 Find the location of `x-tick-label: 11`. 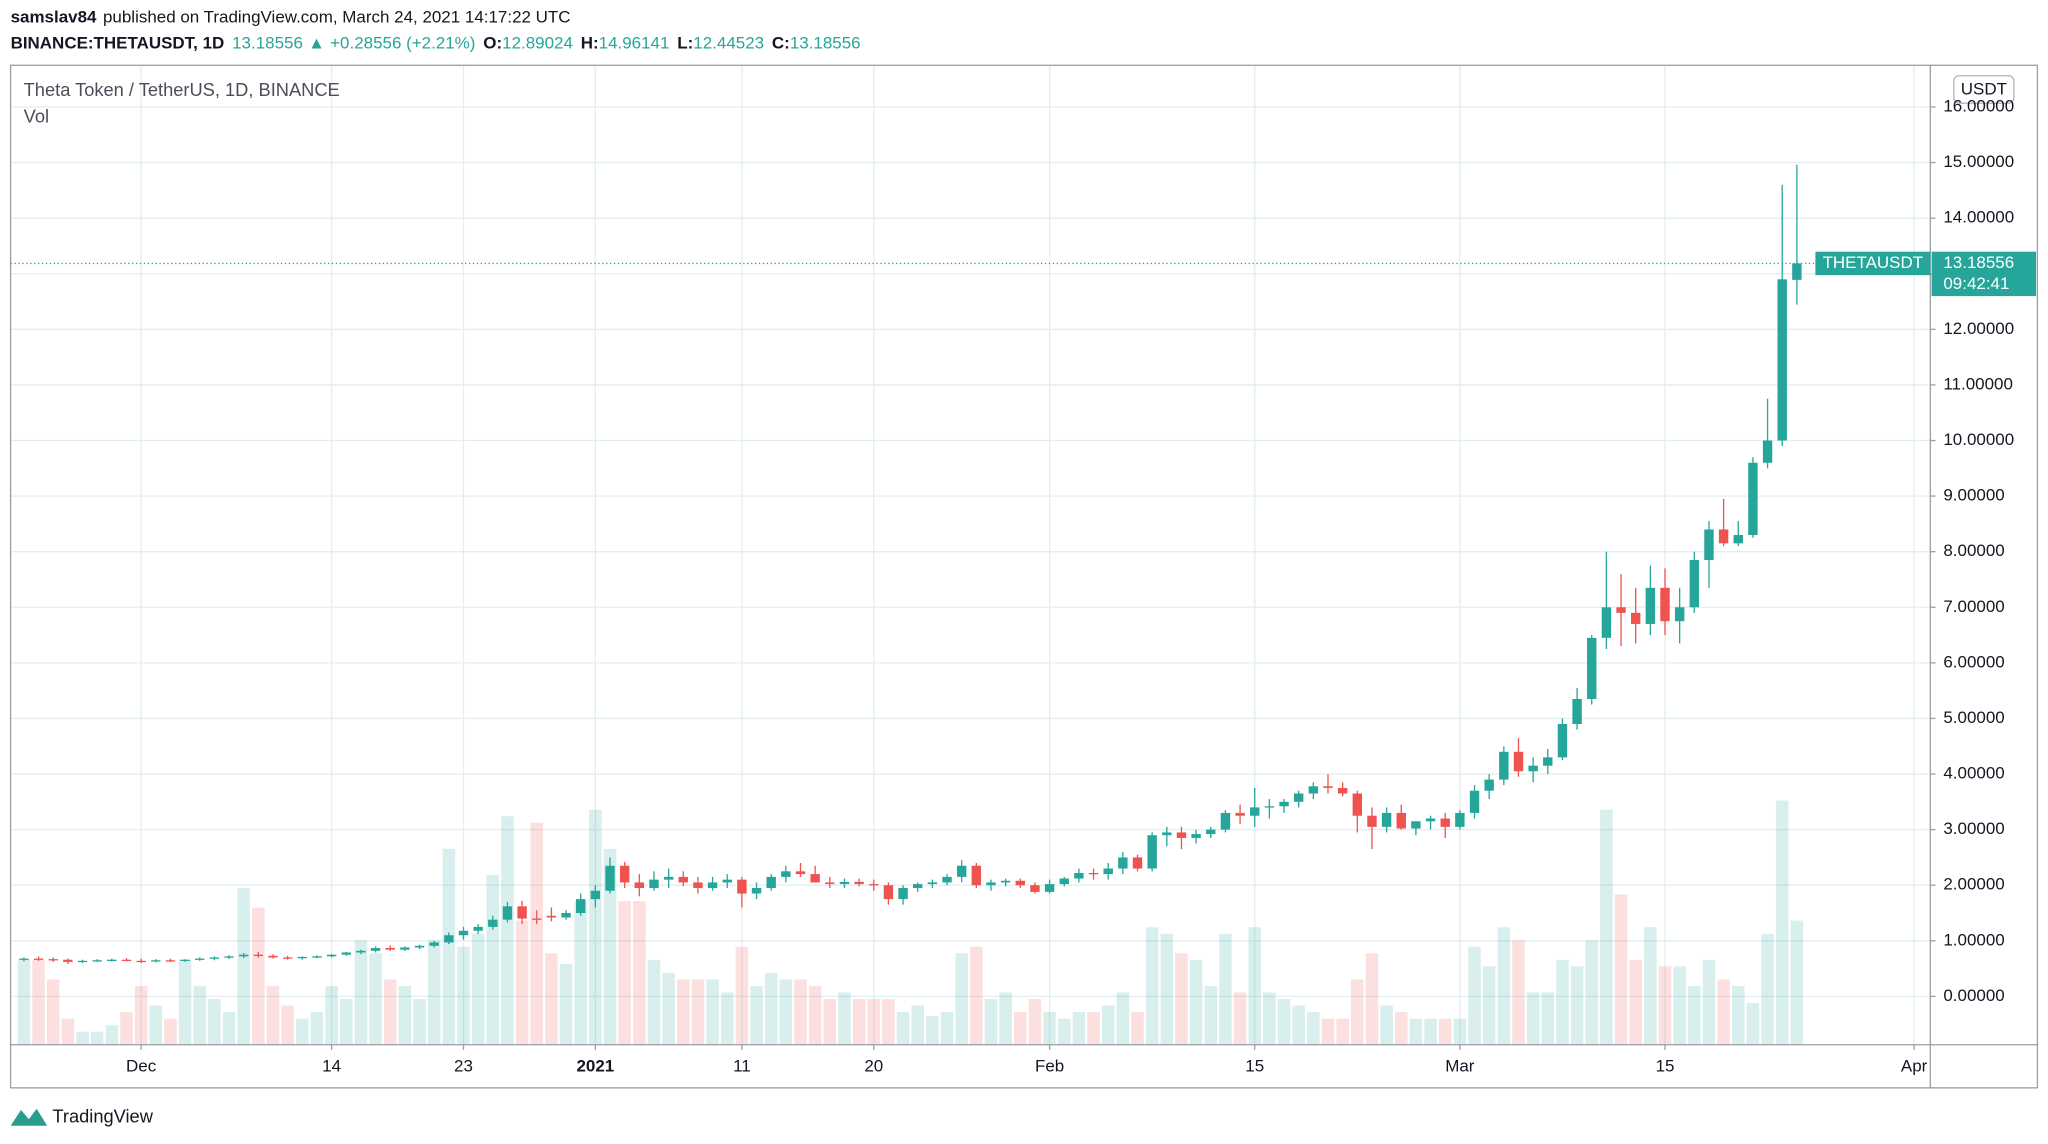

x-tick-label: 11 is located at coordinates (742, 1065).